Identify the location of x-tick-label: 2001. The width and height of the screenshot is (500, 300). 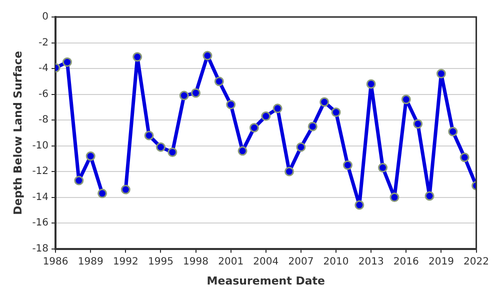
(231, 262).